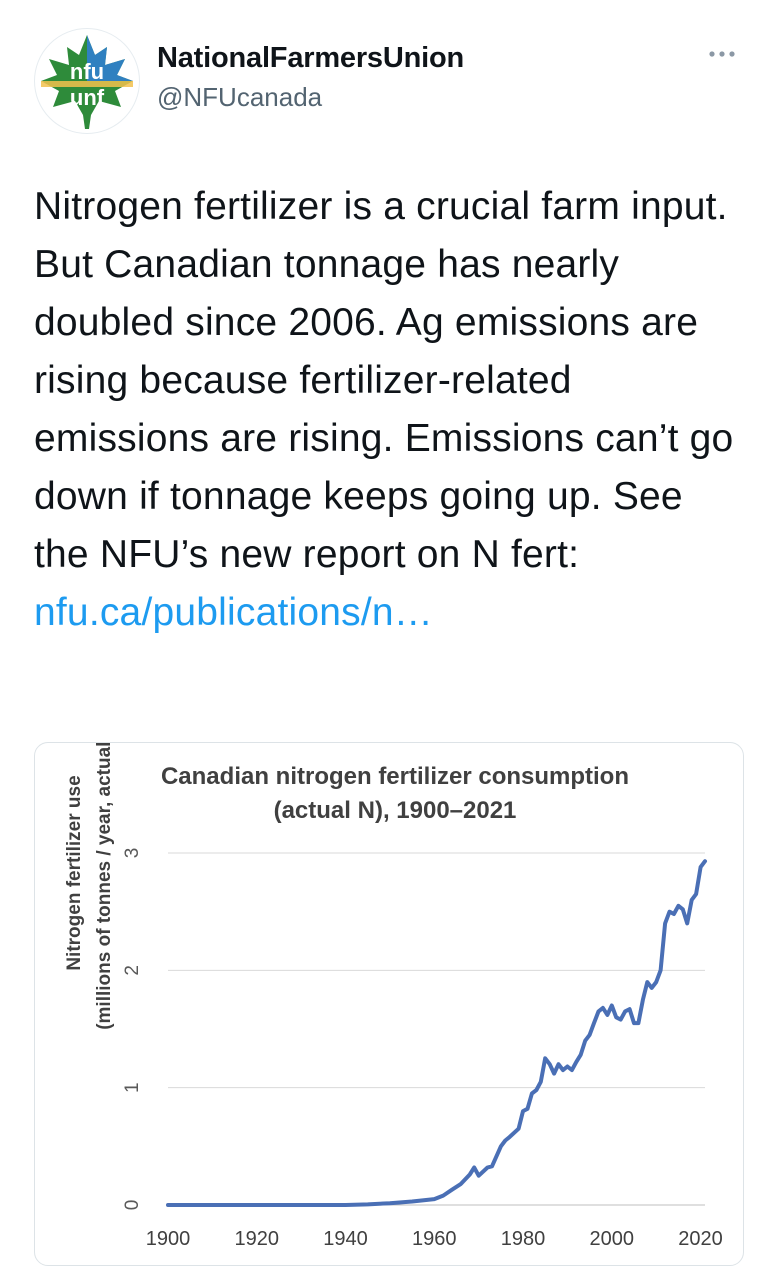 This screenshot has height=1280, width=771. Describe the element at coordinates (612, 1239) in the screenshot. I see `x-tick-label: 2000` at that location.